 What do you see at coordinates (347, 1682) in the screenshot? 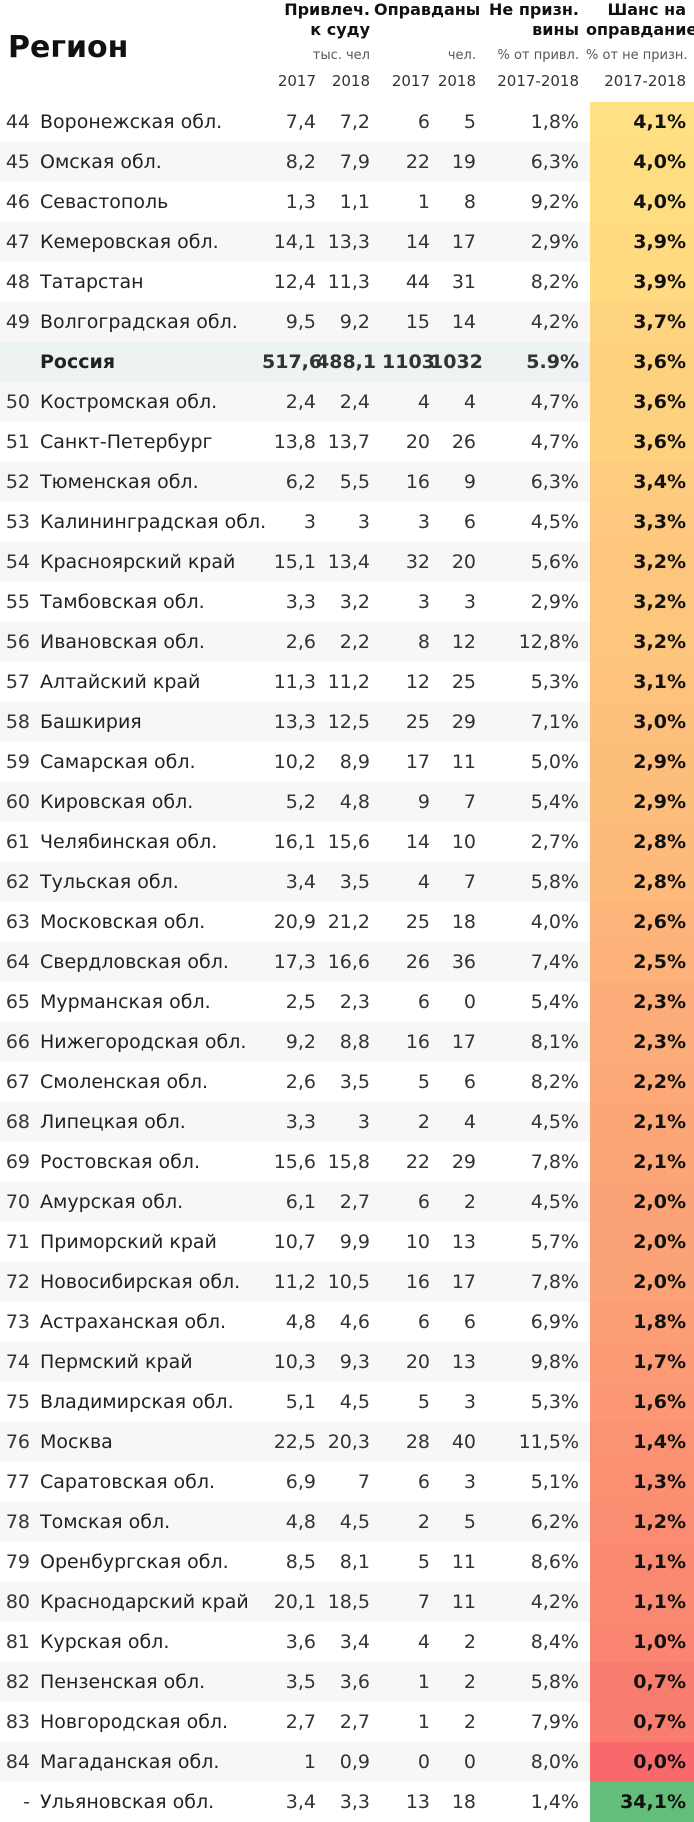
I see `table-row: 82 Пензенская обл. 3,5 3,6 1 2 5,8% 0,7%` at bounding box center [347, 1682].